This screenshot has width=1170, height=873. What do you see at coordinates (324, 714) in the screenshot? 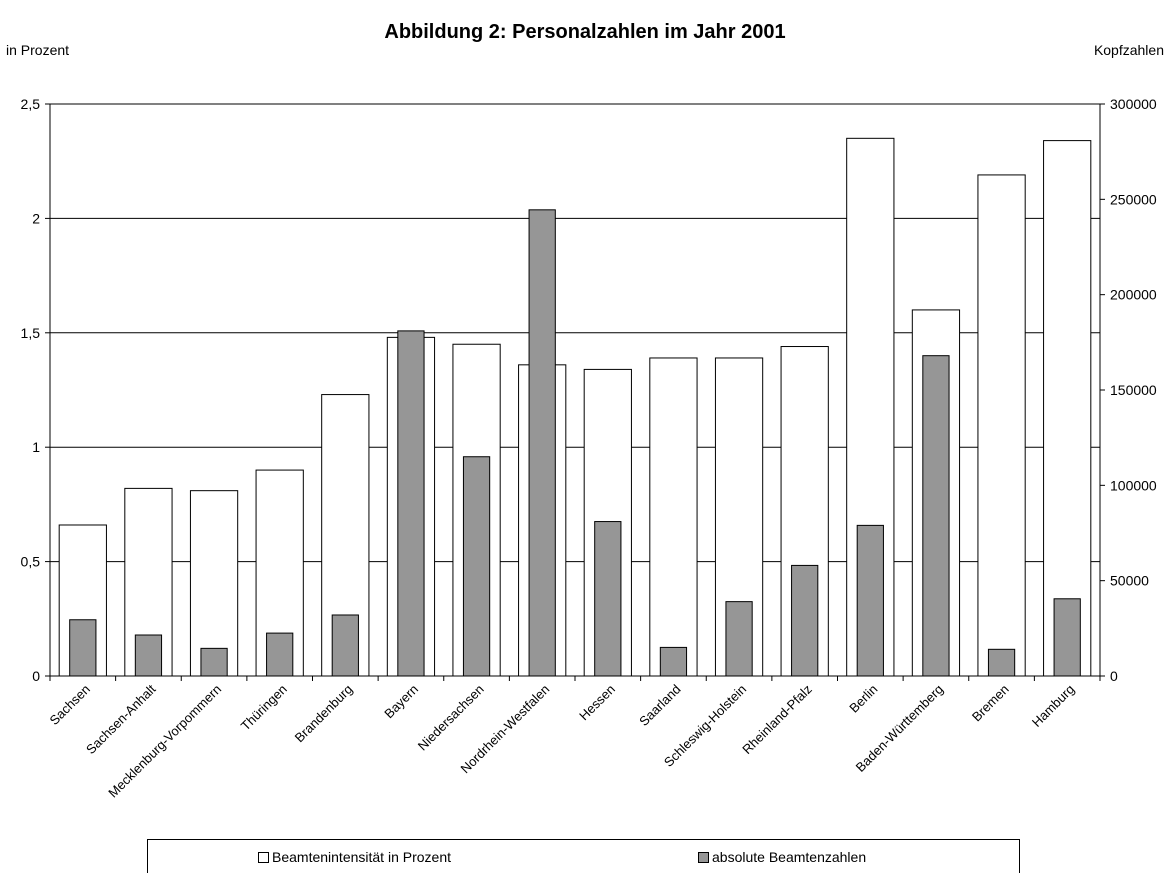
I see `category-label: Brandenburg` at bounding box center [324, 714].